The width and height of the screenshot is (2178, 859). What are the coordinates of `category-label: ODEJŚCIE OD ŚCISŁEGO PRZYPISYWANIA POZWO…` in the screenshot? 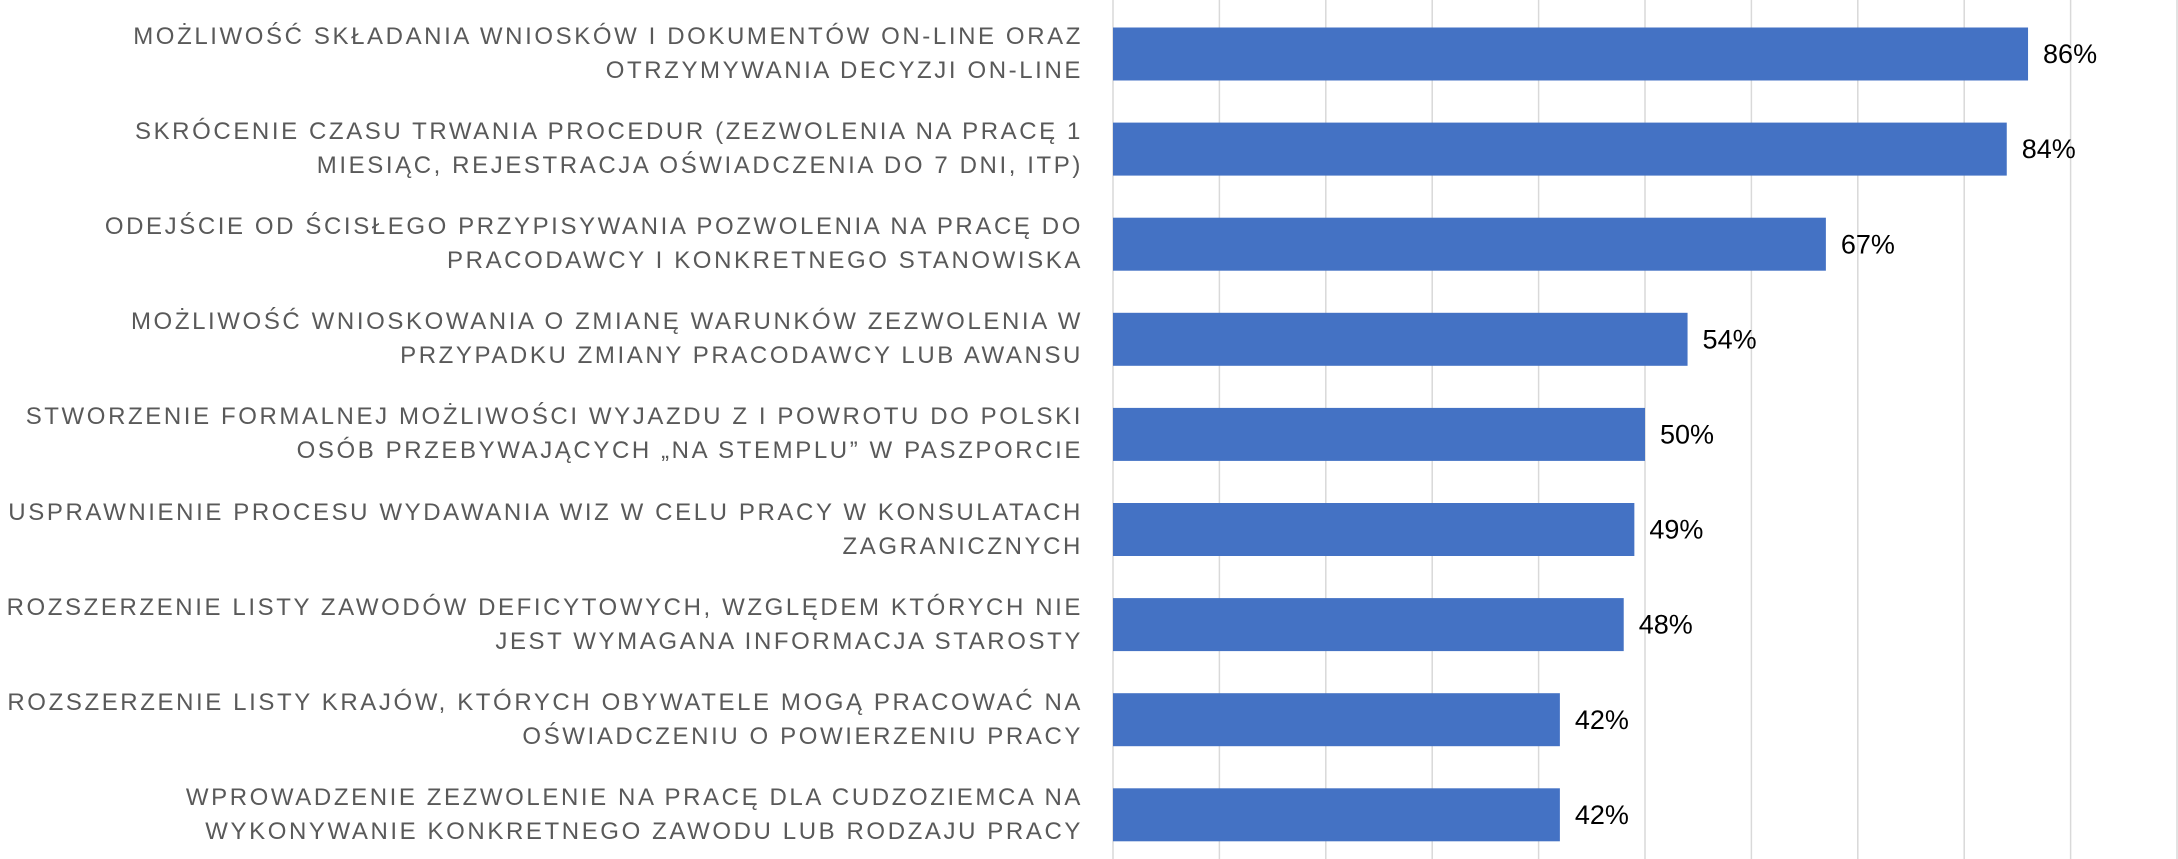 It's located at (593, 244).